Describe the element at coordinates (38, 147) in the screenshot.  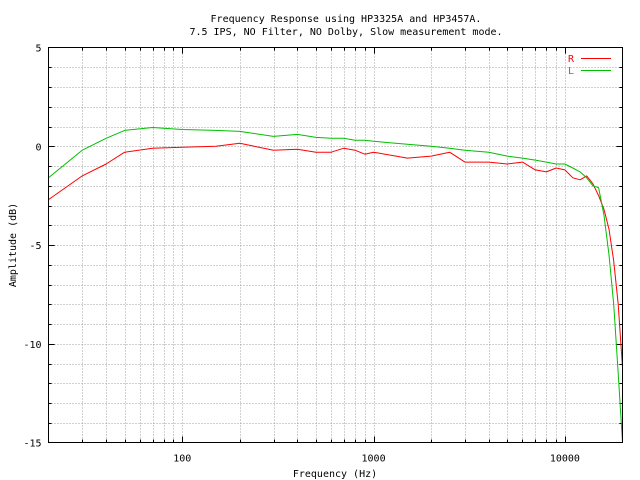
I see `y-tick-label: 0` at that location.